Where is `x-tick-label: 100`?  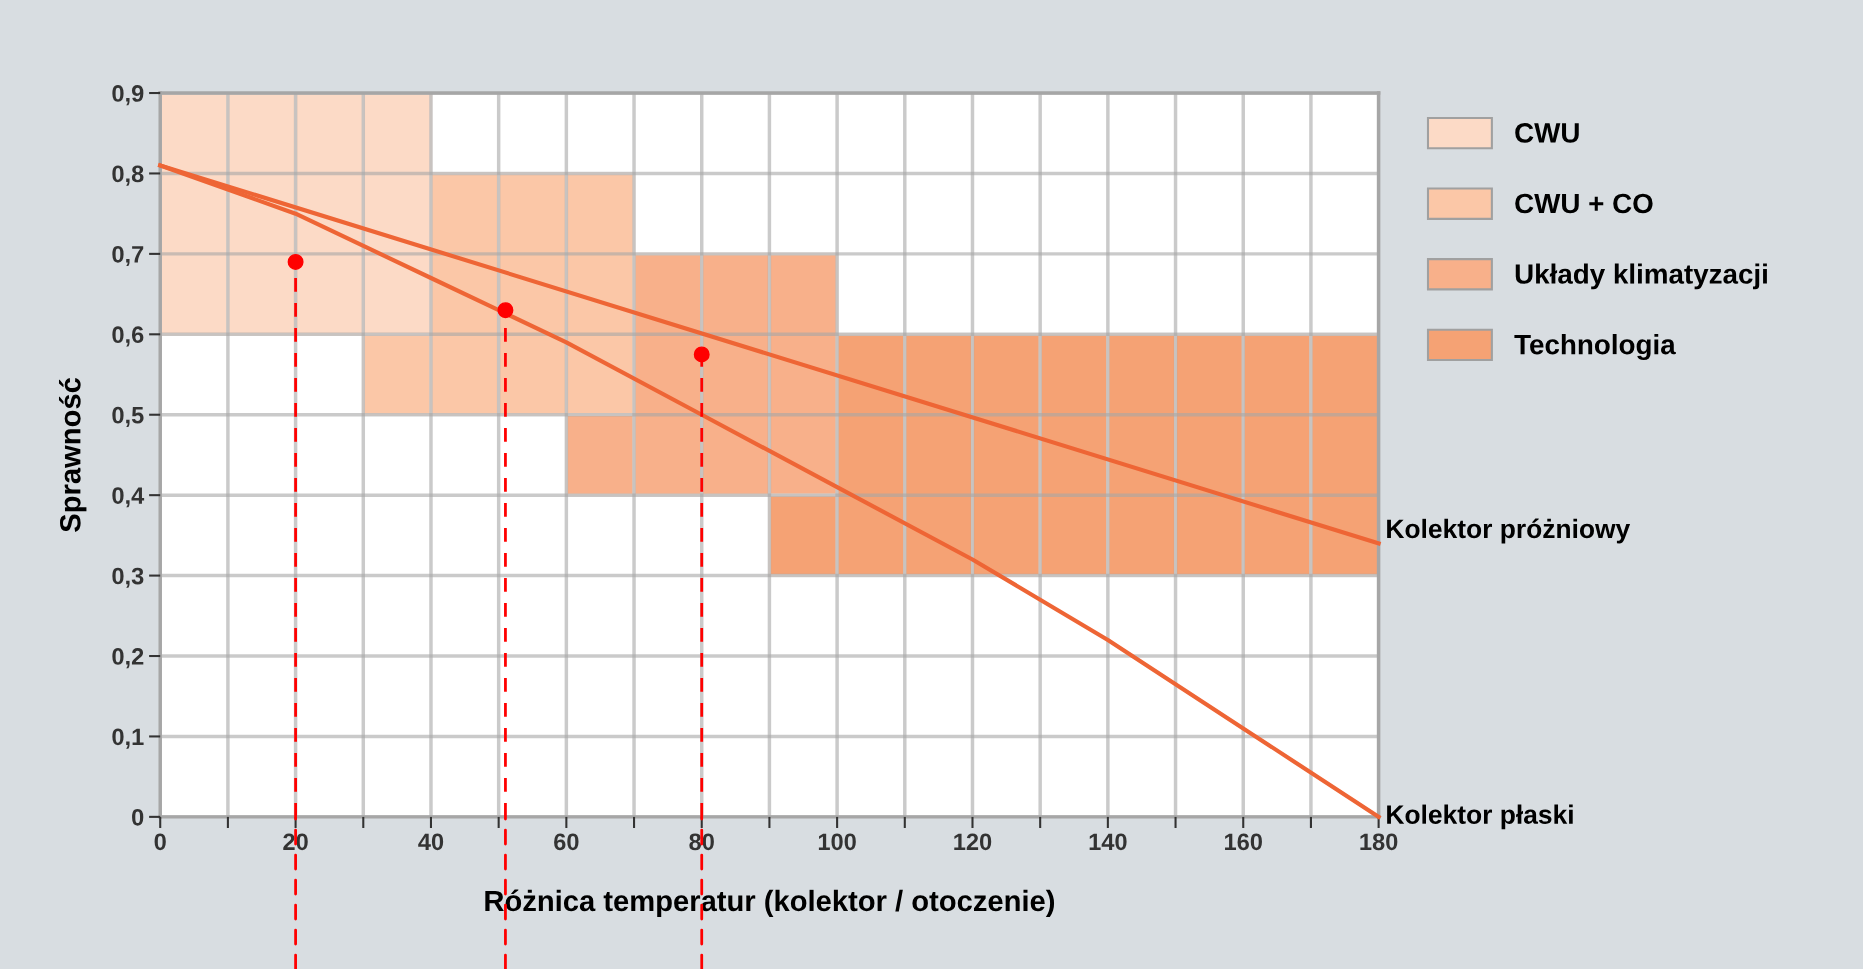
x-tick-label: 100 is located at coordinates (837, 842).